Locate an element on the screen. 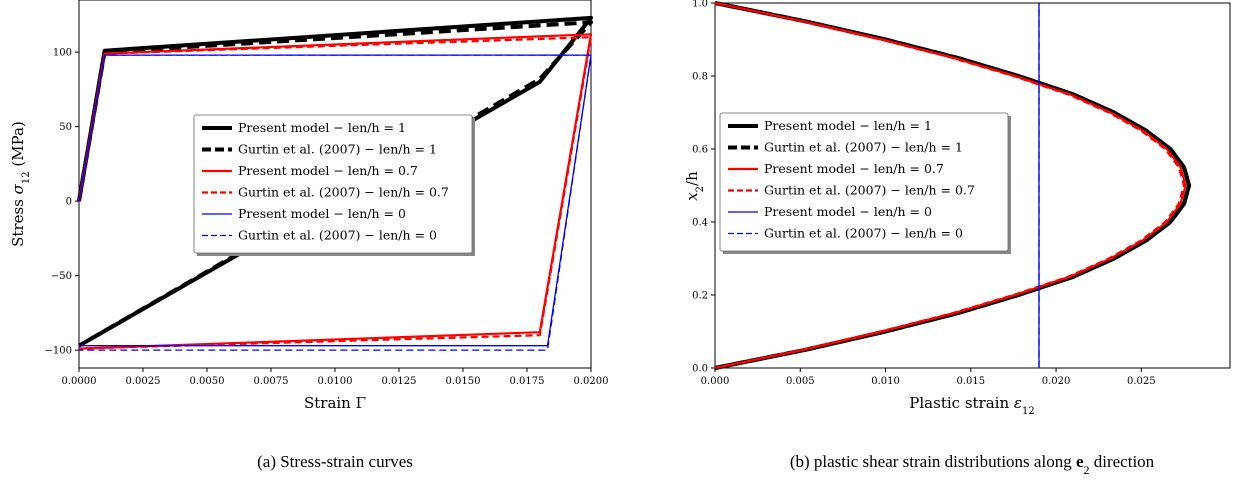  x-tick-label: 0.000 is located at coordinates (715, 381).